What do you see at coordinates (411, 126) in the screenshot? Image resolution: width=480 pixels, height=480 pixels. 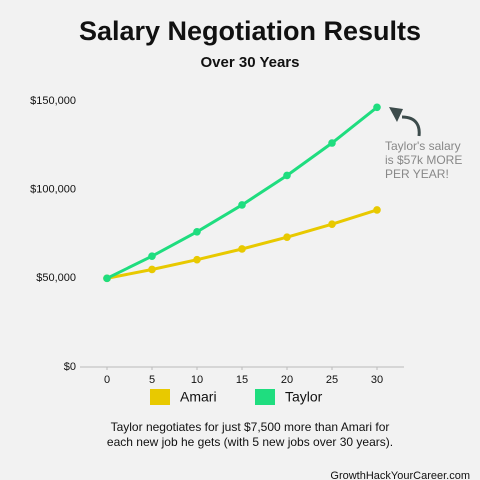 I see `annotation-arrow` at bounding box center [411, 126].